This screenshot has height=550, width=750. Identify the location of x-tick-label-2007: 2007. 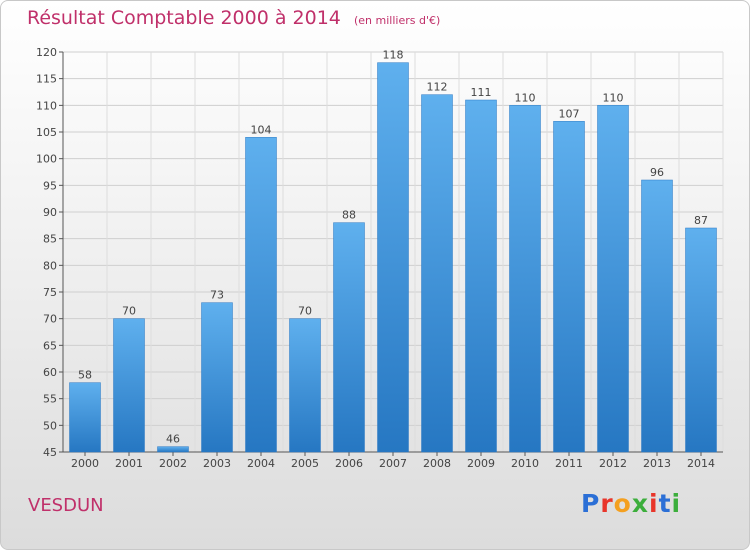
(393, 463).